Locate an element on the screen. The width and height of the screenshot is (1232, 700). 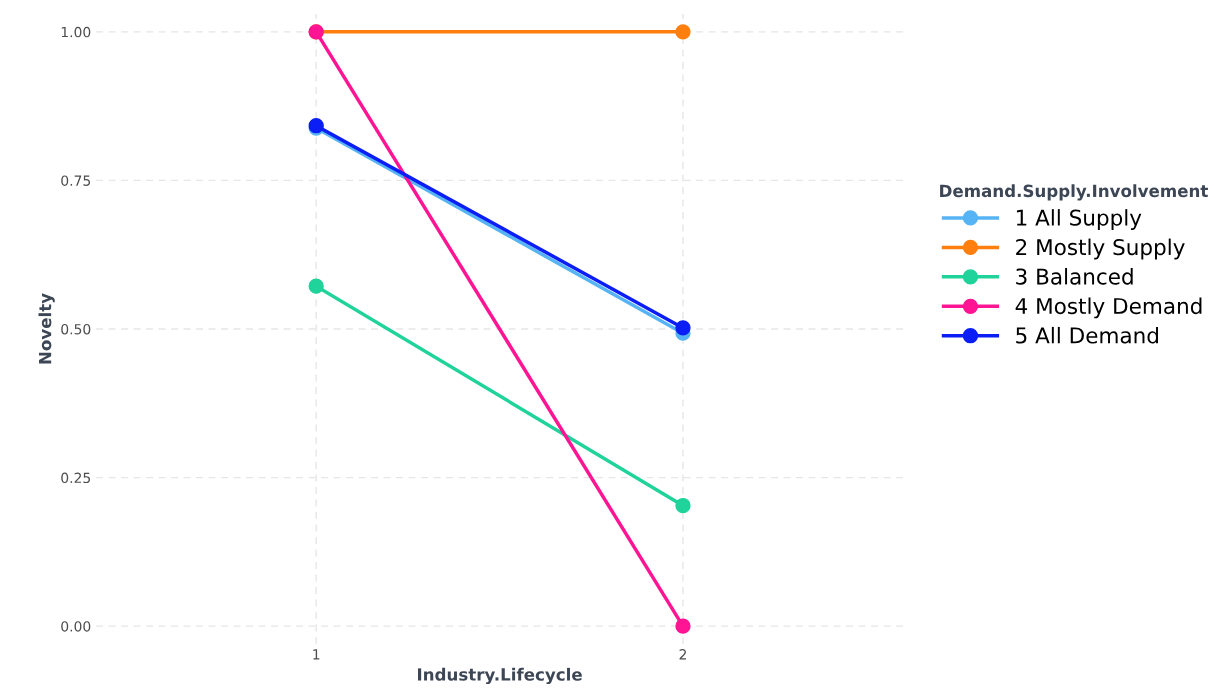
y-tick-label: 0.00 is located at coordinates (76, 626).